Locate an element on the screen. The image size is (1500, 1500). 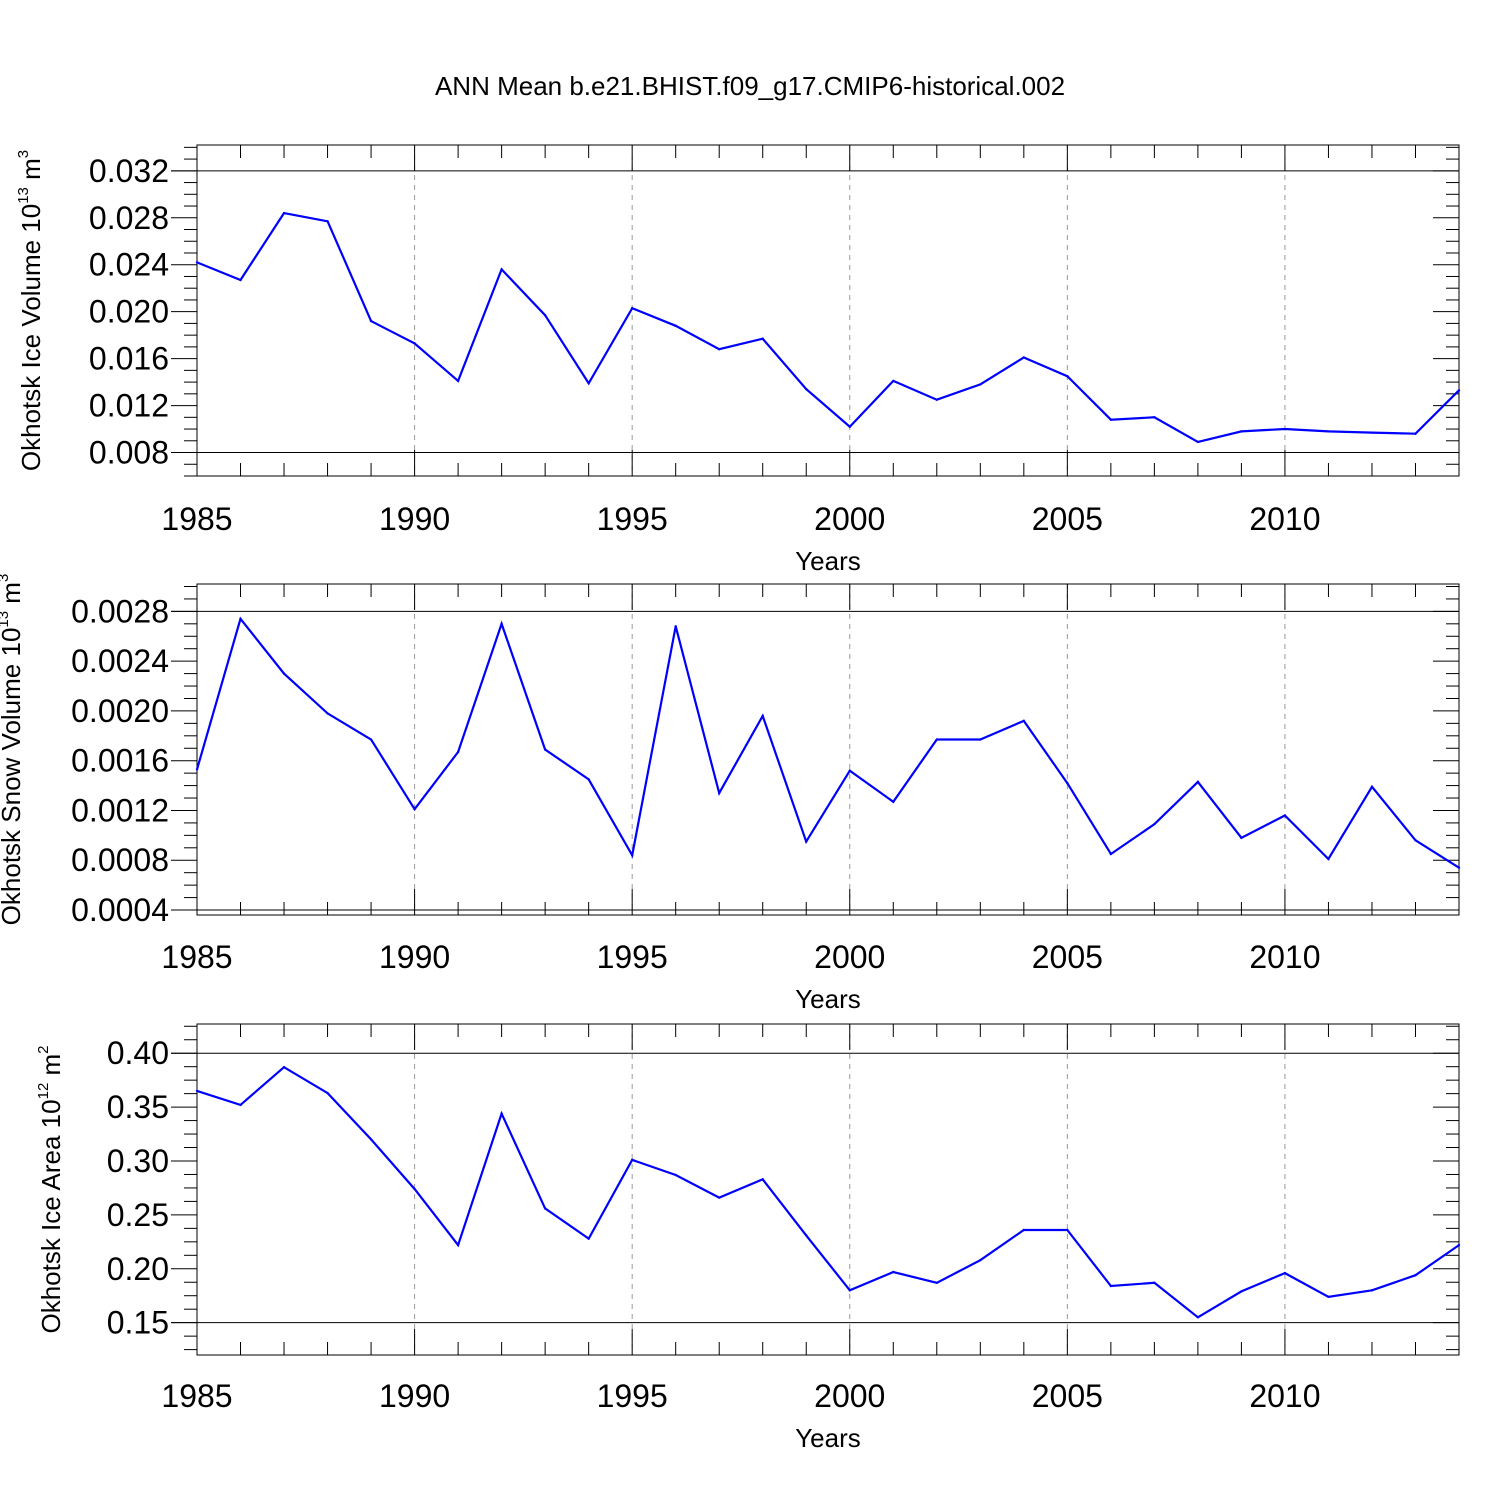
y-tick-label: 0.15 is located at coordinates (138, 1323).